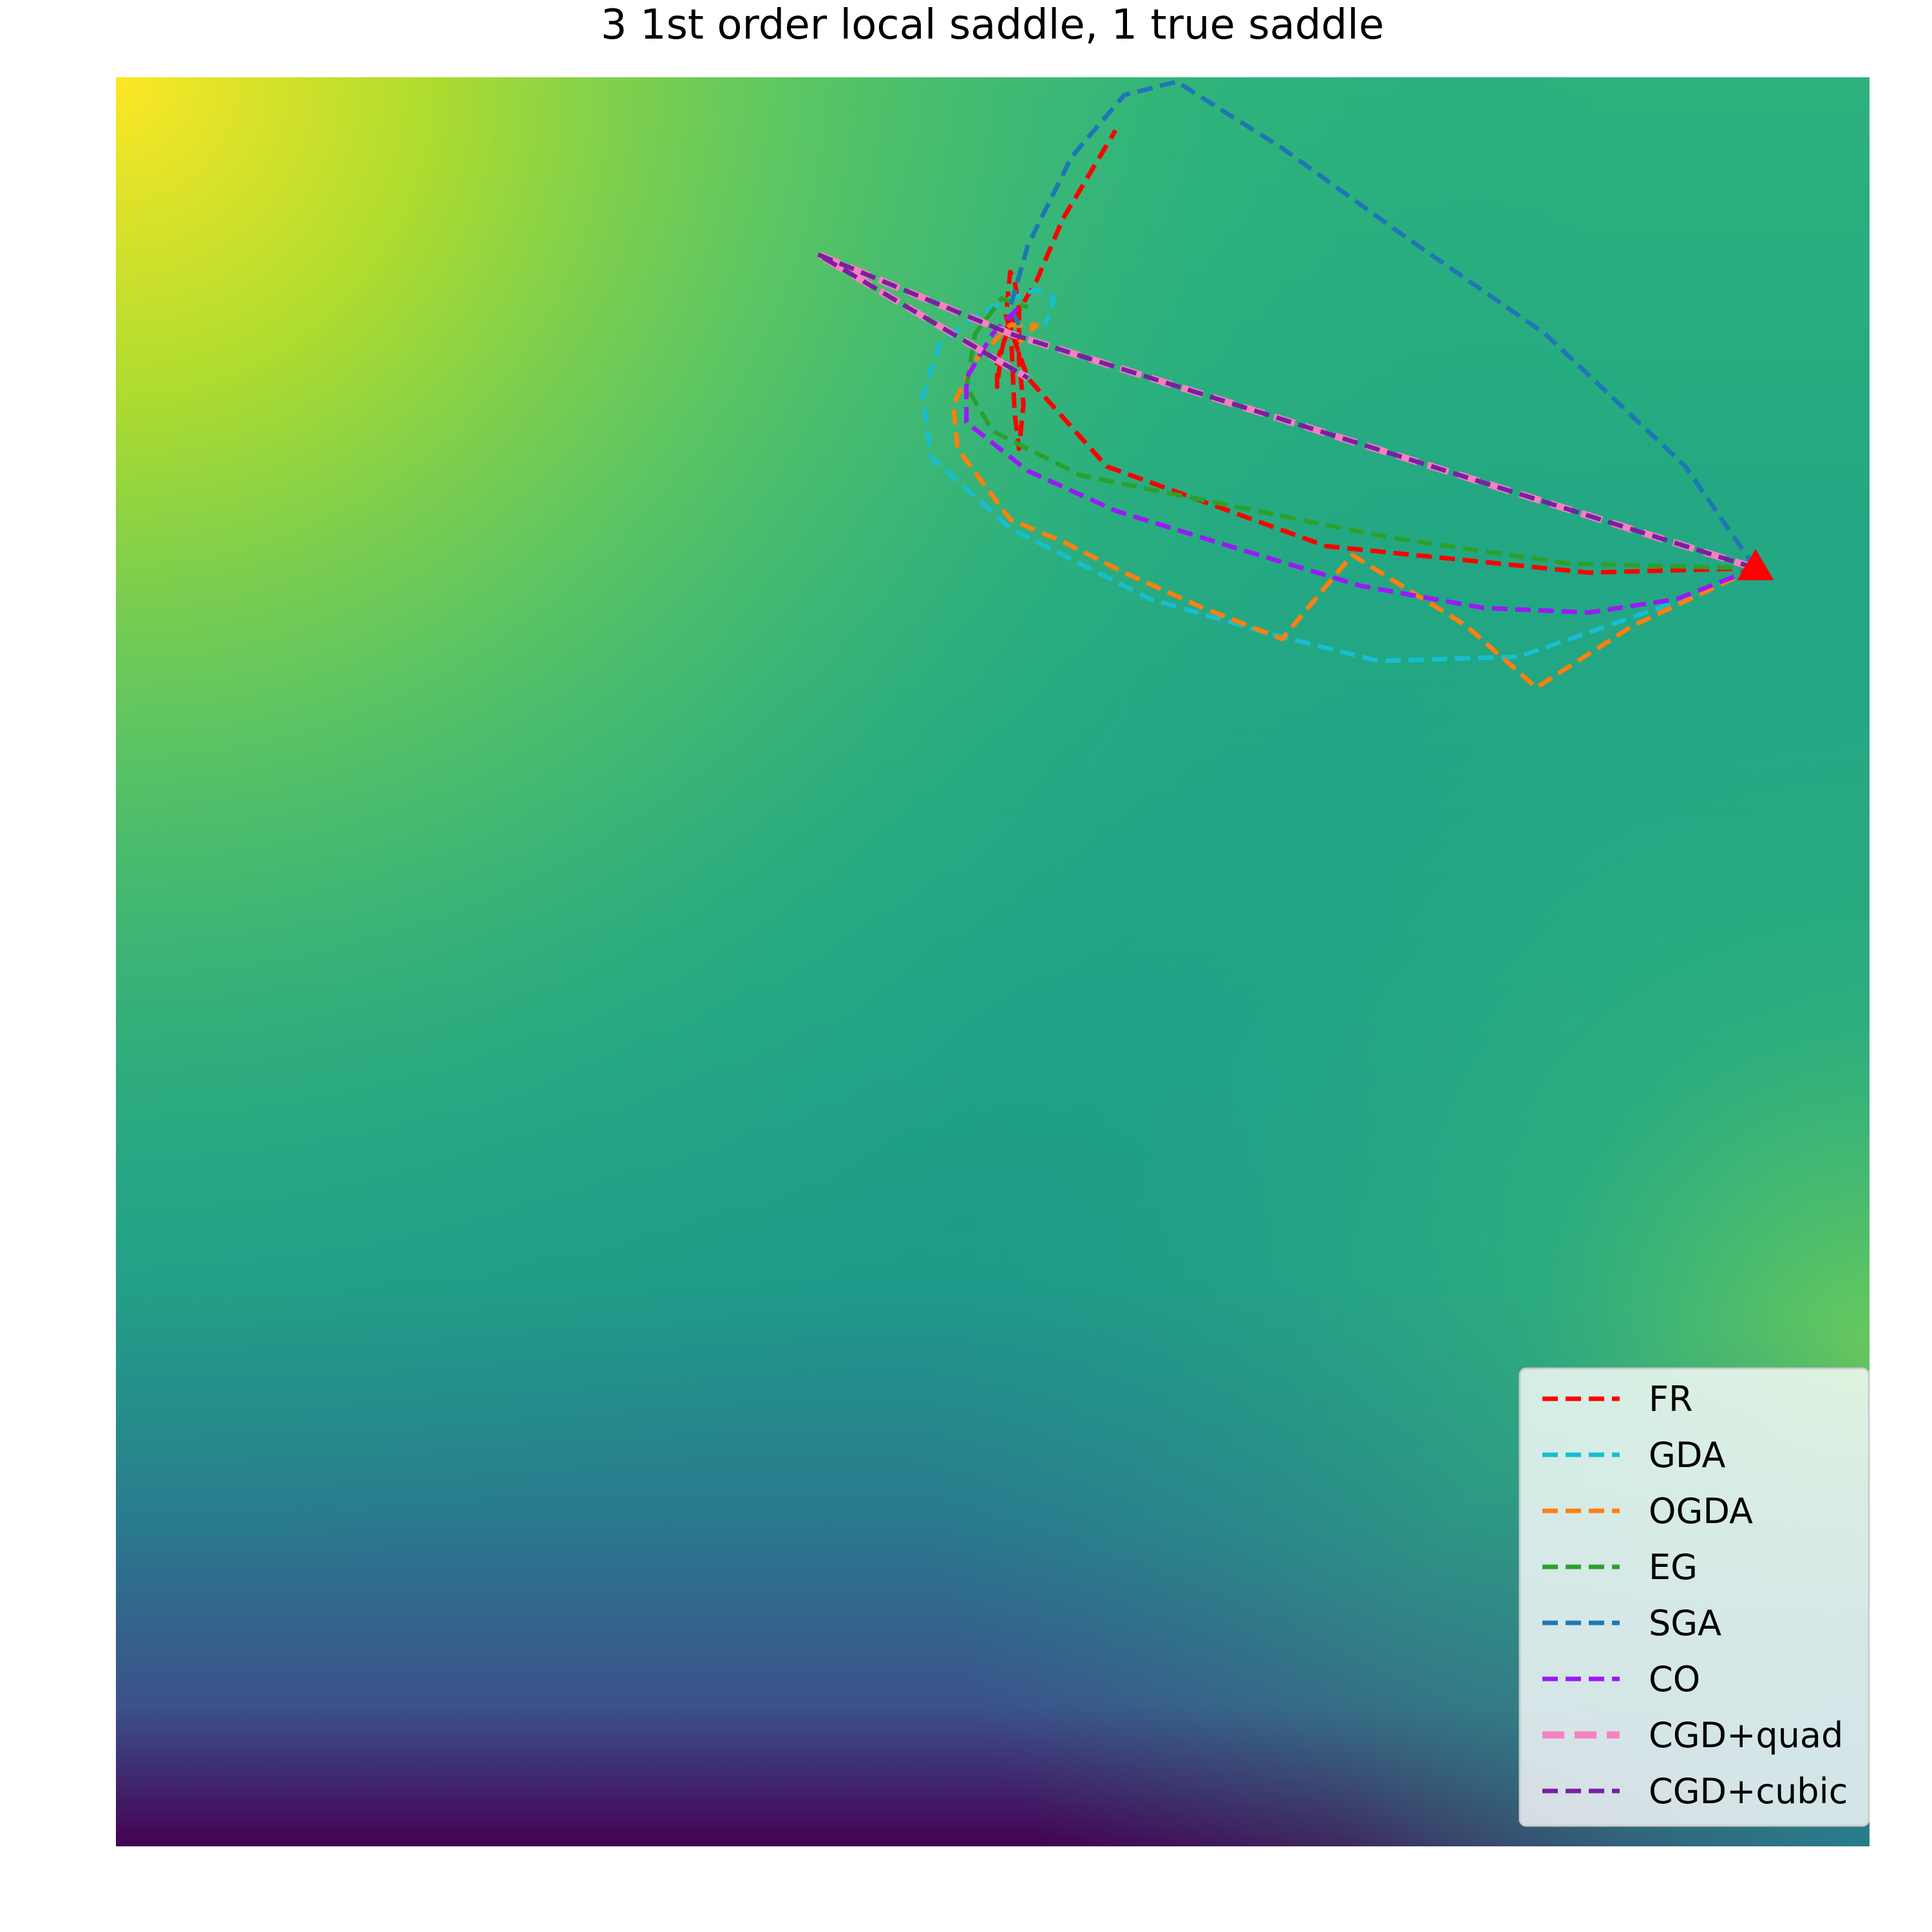  I want to click on legend-entry-eg: EG, so click(1620, 1567).